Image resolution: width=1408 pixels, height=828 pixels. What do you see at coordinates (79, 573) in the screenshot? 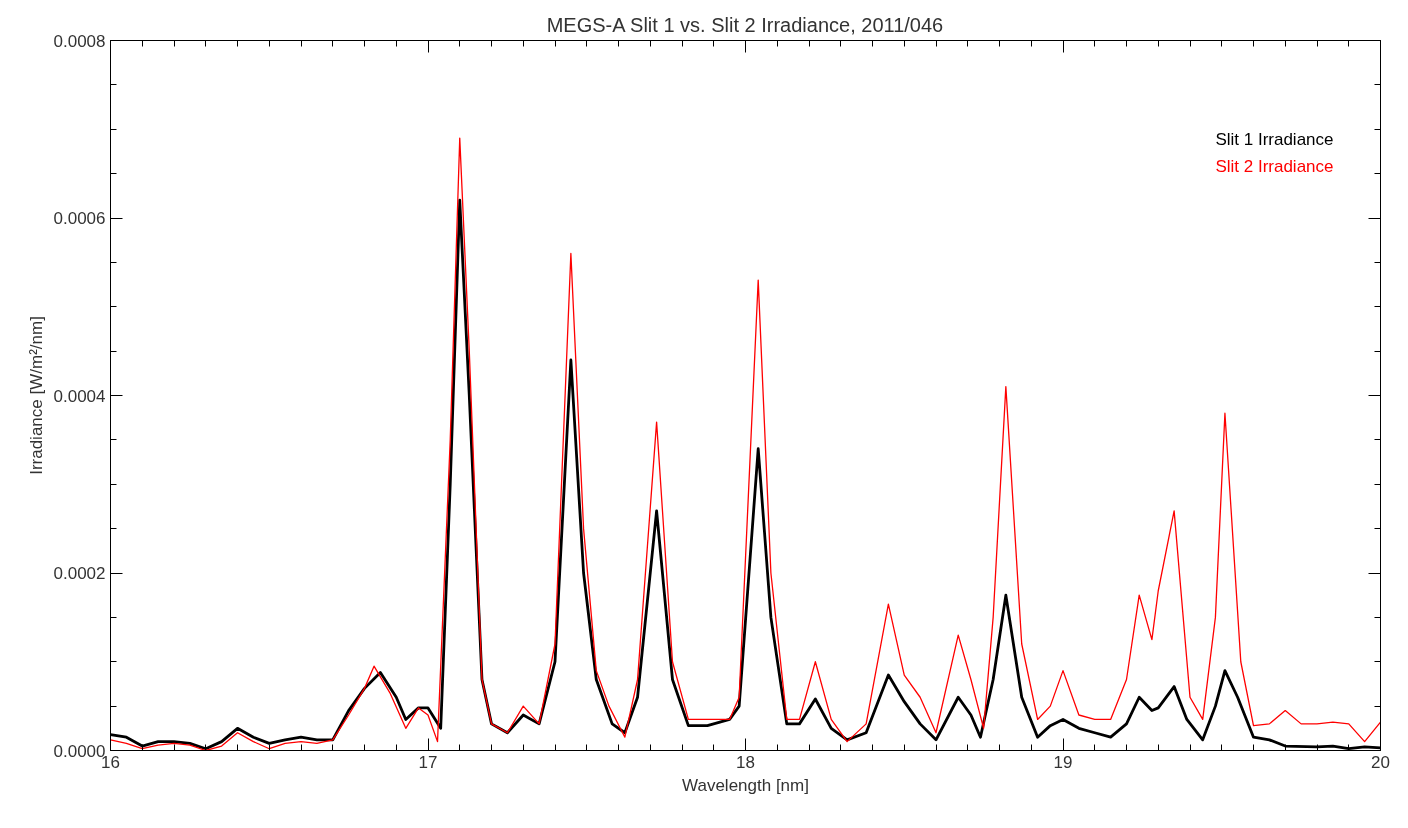
I see `y-tick-label: 0.0002` at bounding box center [79, 573].